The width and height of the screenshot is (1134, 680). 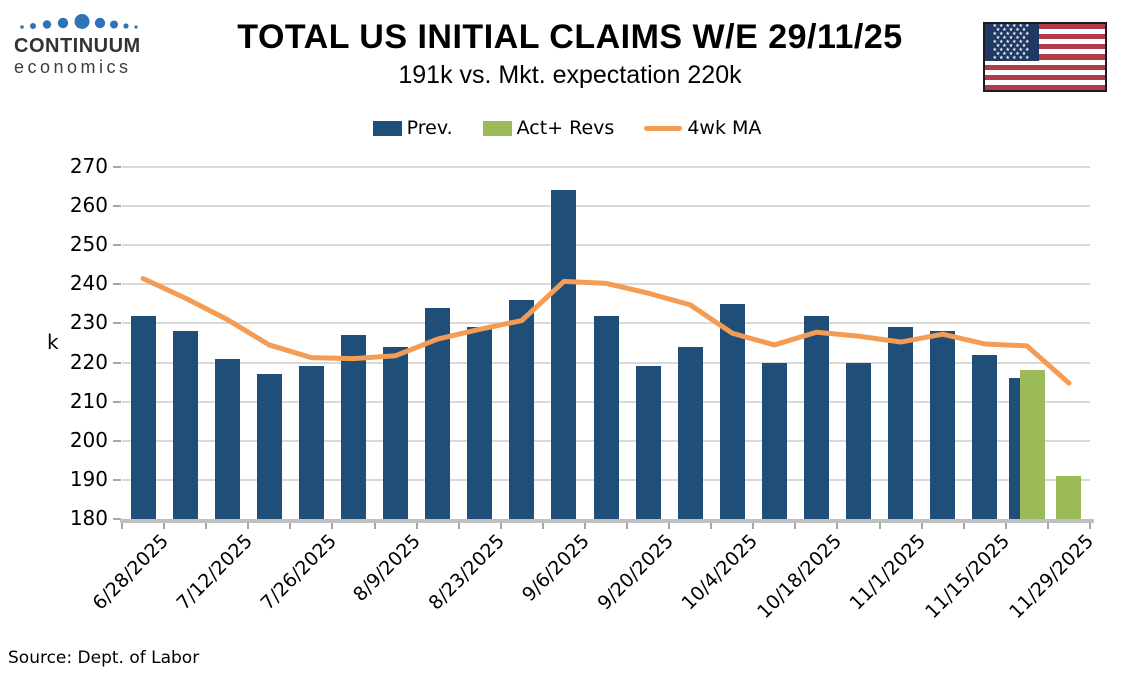 I want to click on y-axis-tick-label: 190, so click(x=88, y=478).